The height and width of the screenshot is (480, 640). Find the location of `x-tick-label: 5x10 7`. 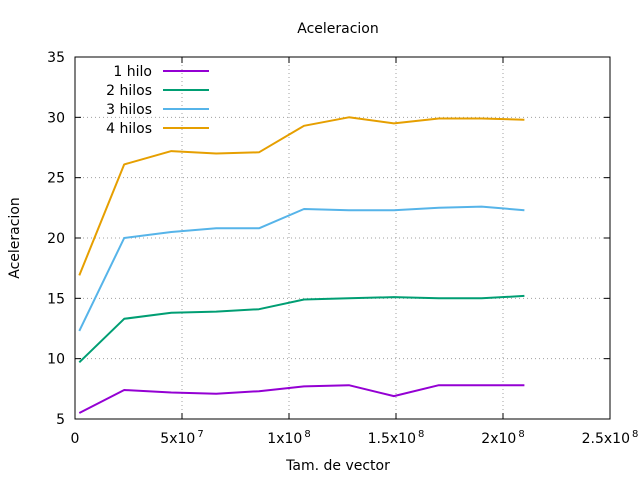

x-tick-label: 5x10 7 is located at coordinates (181, 438).